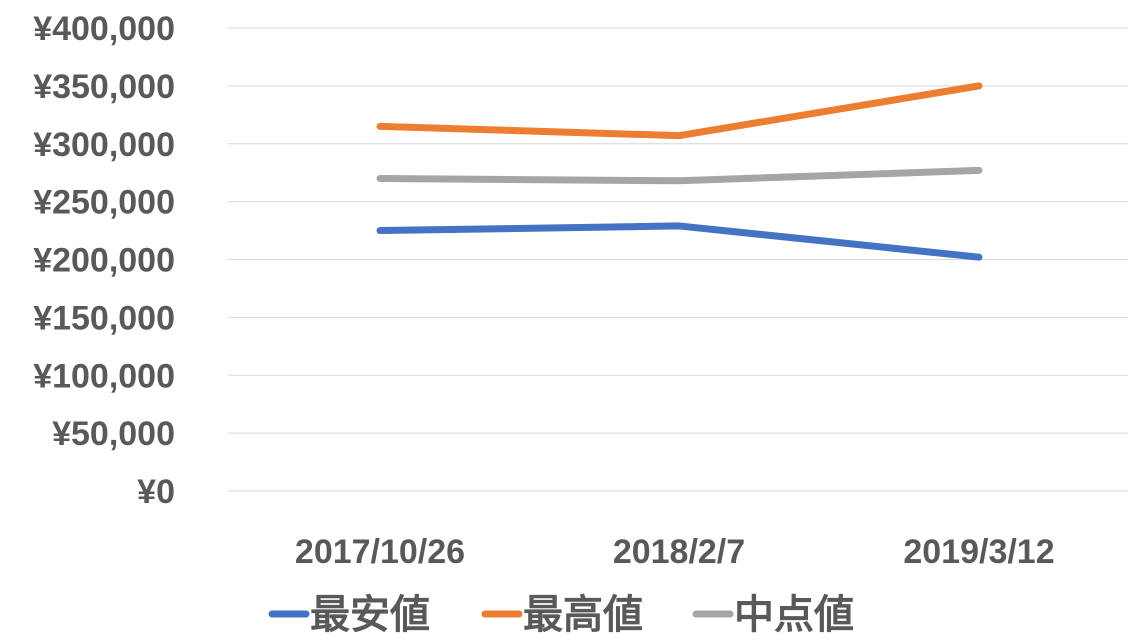 The width and height of the screenshot is (1138, 642). Describe the element at coordinates (380, 552) in the screenshot. I see `x-tick-label: 2017/10/26` at that location.